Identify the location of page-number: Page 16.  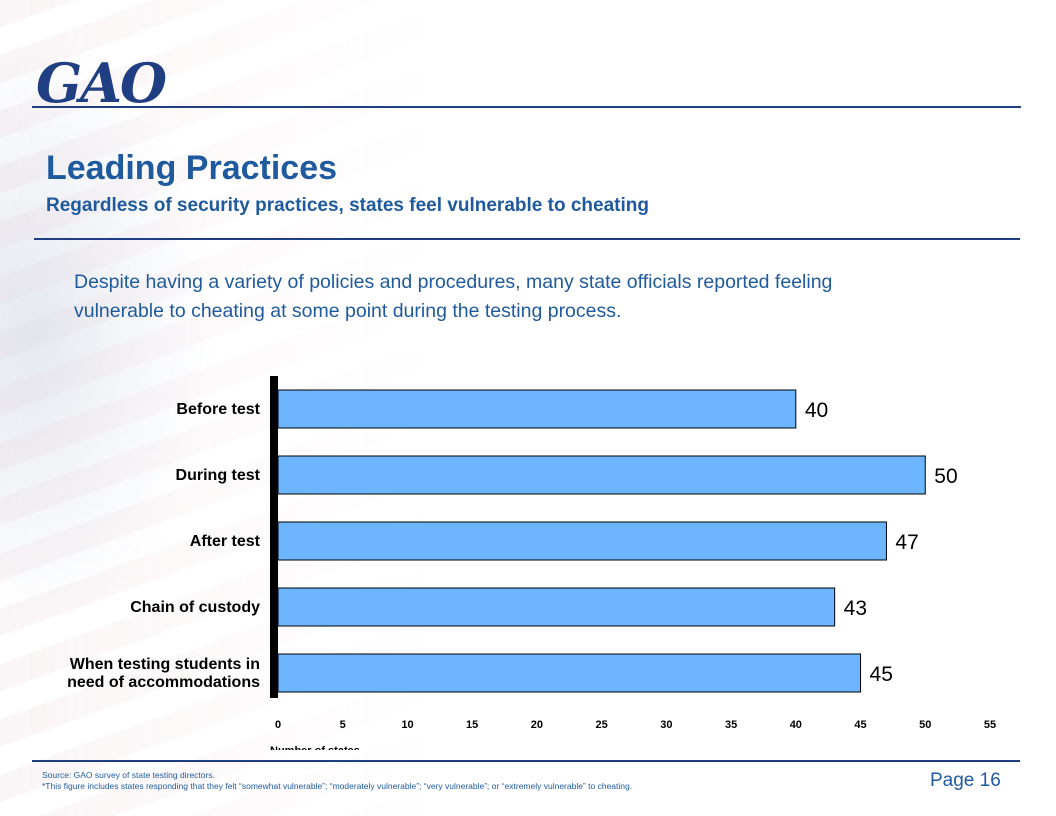
(965, 780).